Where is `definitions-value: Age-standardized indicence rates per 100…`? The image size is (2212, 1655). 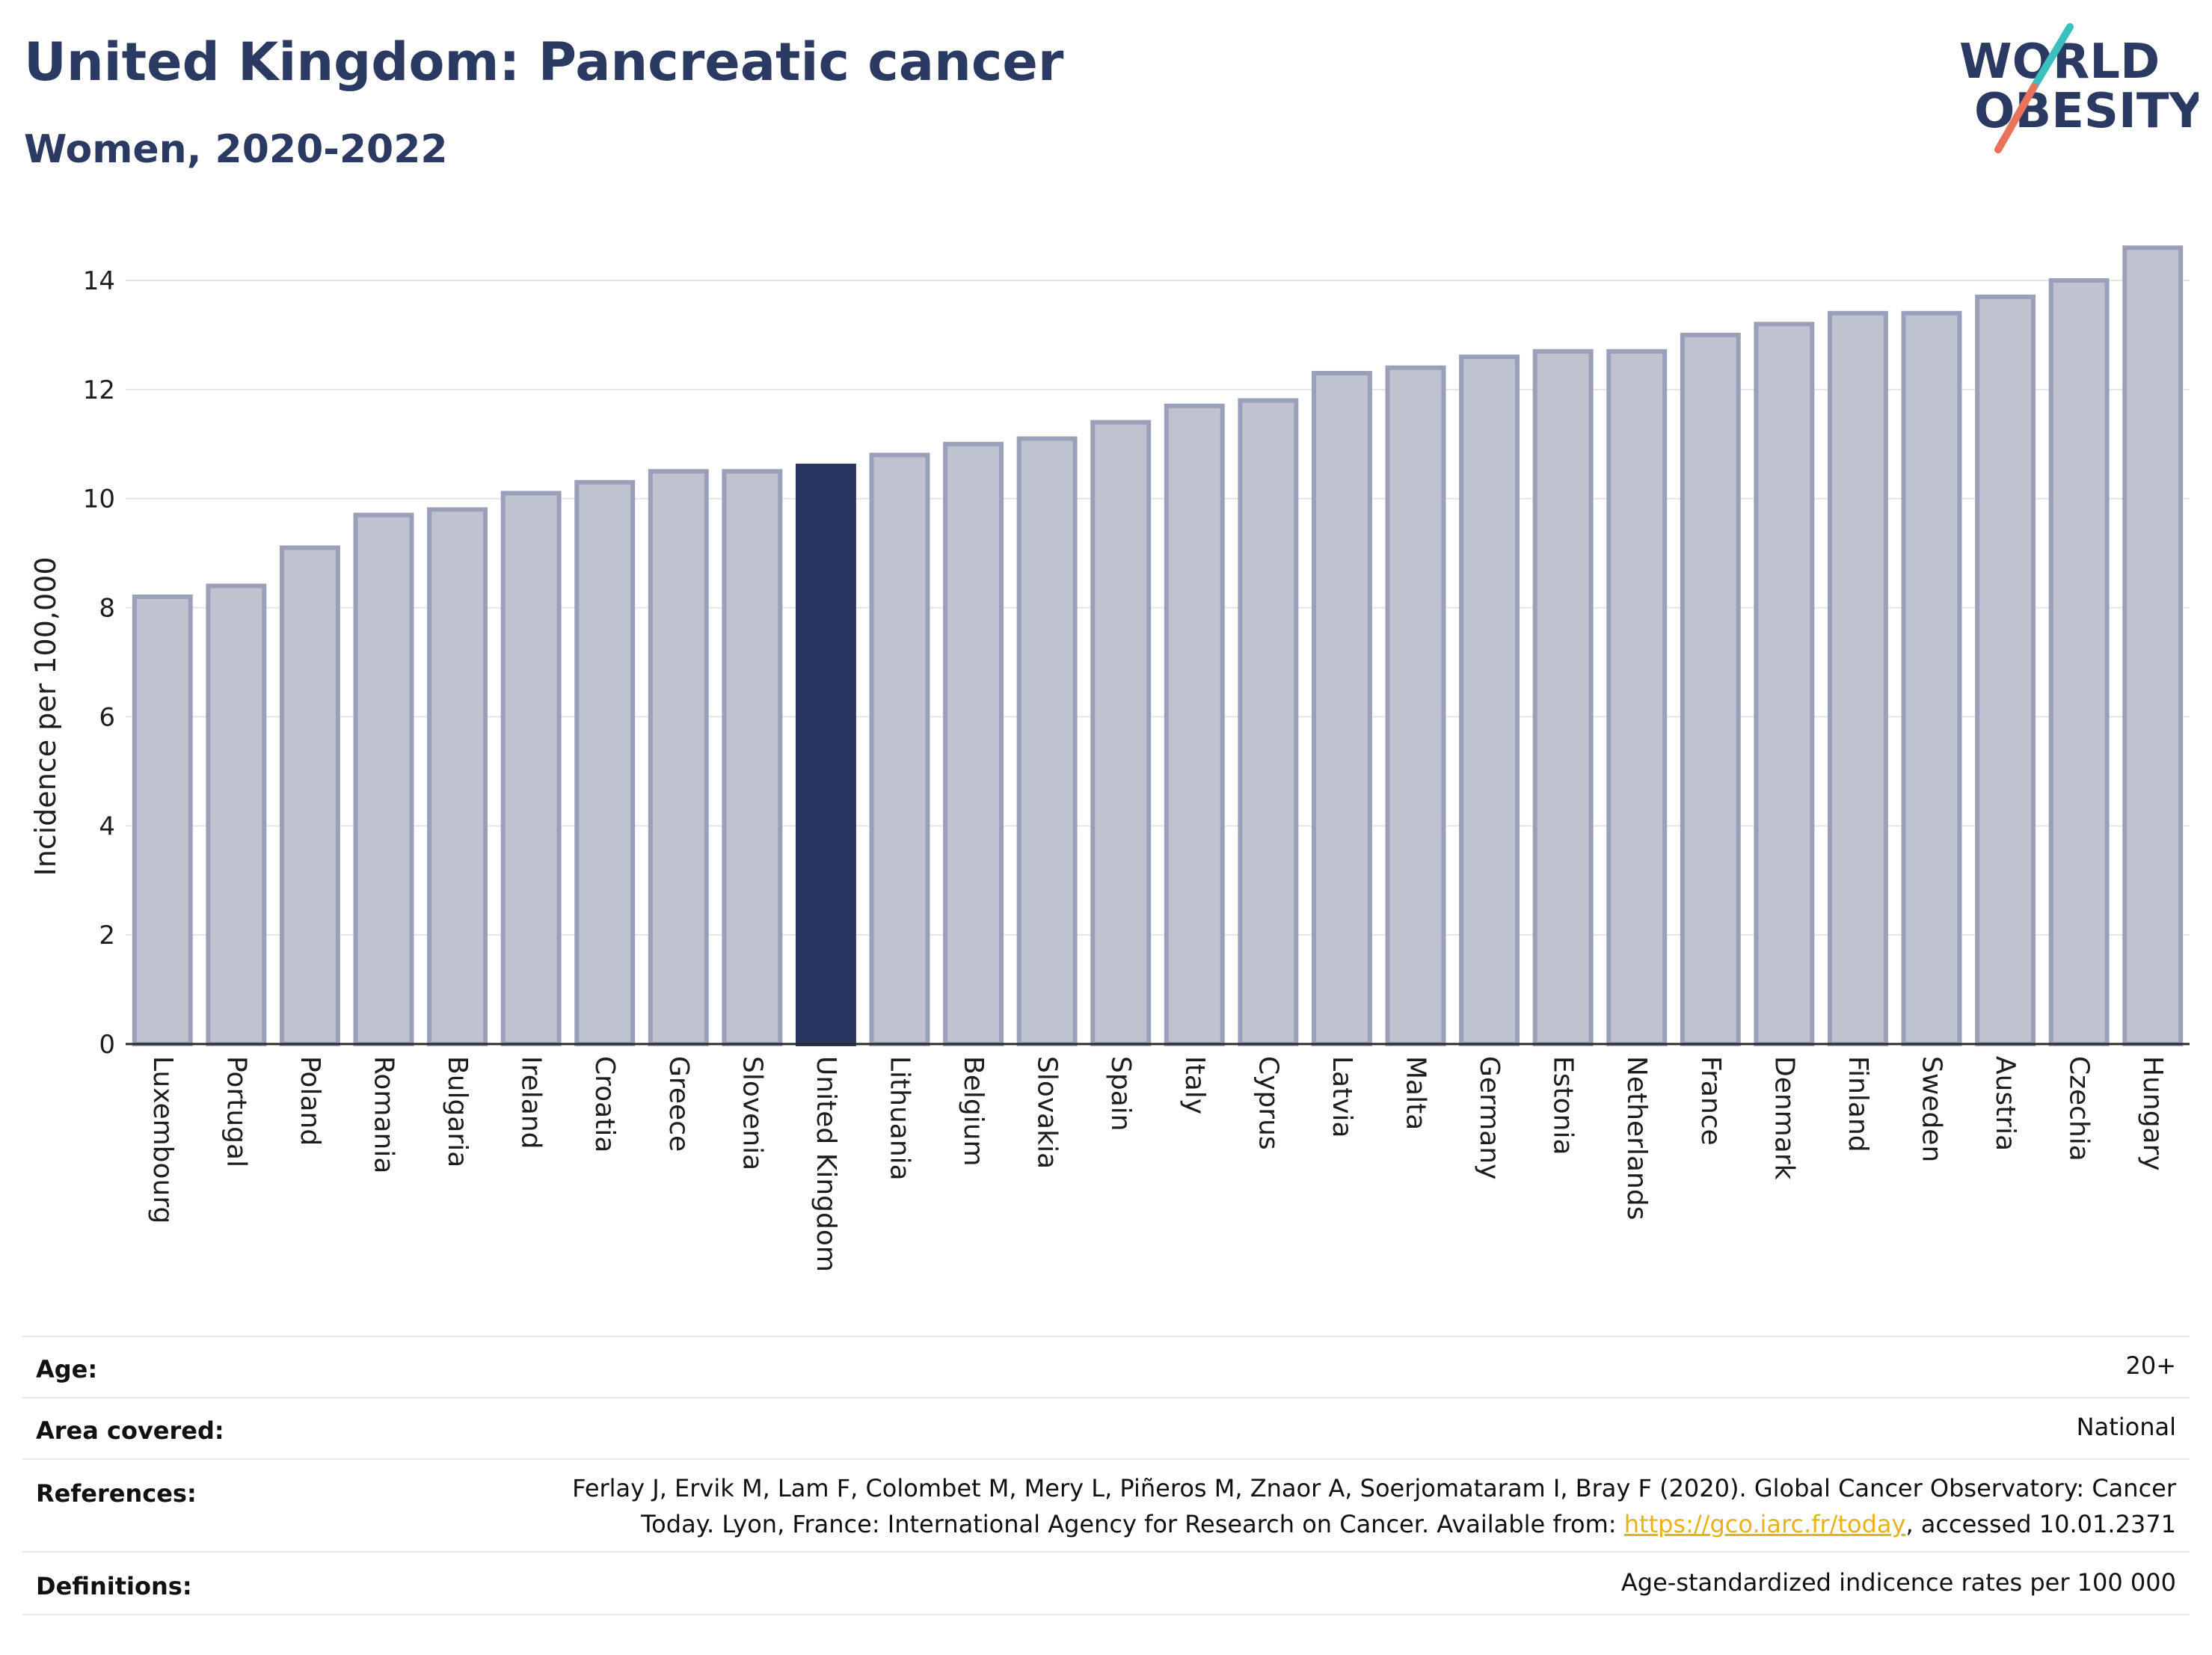 definitions-value: Age-standardized indicence rates per 100… is located at coordinates (1898, 1582).